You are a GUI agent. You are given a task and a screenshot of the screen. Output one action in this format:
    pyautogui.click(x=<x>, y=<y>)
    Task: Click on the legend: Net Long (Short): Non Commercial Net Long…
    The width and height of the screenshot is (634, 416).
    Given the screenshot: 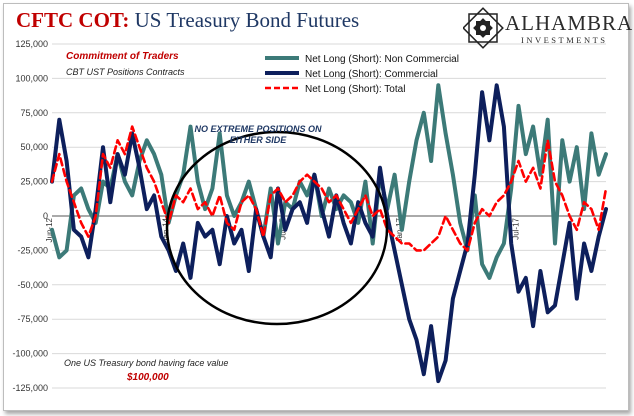 What is the action you would take?
    pyautogui.click(x=362, y=74)
    